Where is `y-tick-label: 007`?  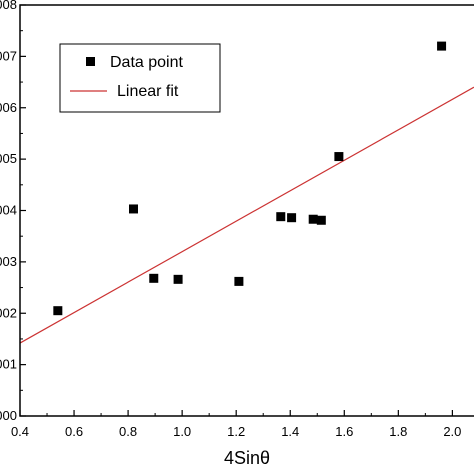 y-tick-label: 007 is located at coordinates (8, 55).